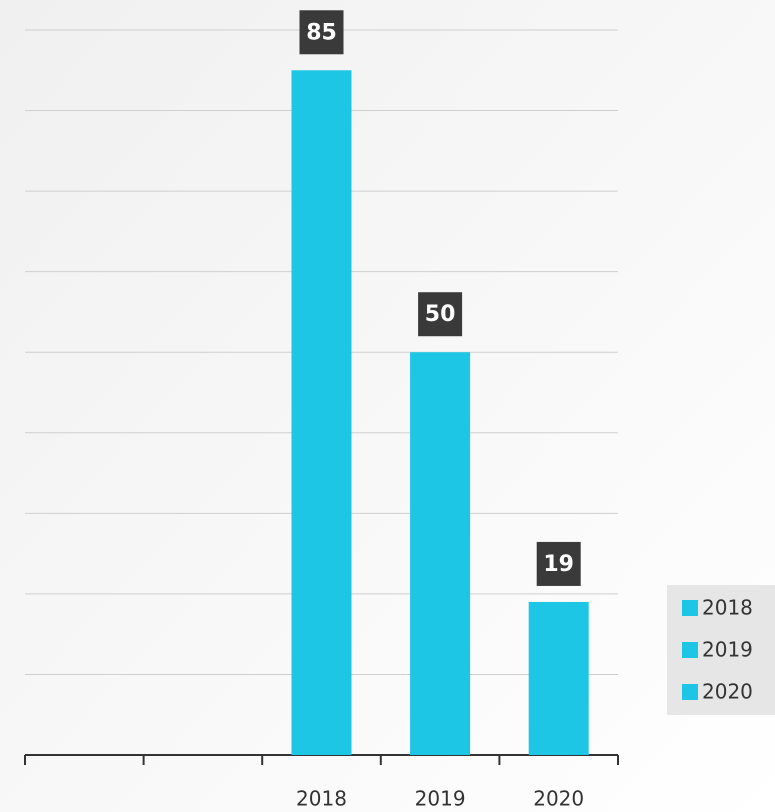 The width and height of the screenshot is (775, 812). I want to click on data-label: 19, so click(558, 564).